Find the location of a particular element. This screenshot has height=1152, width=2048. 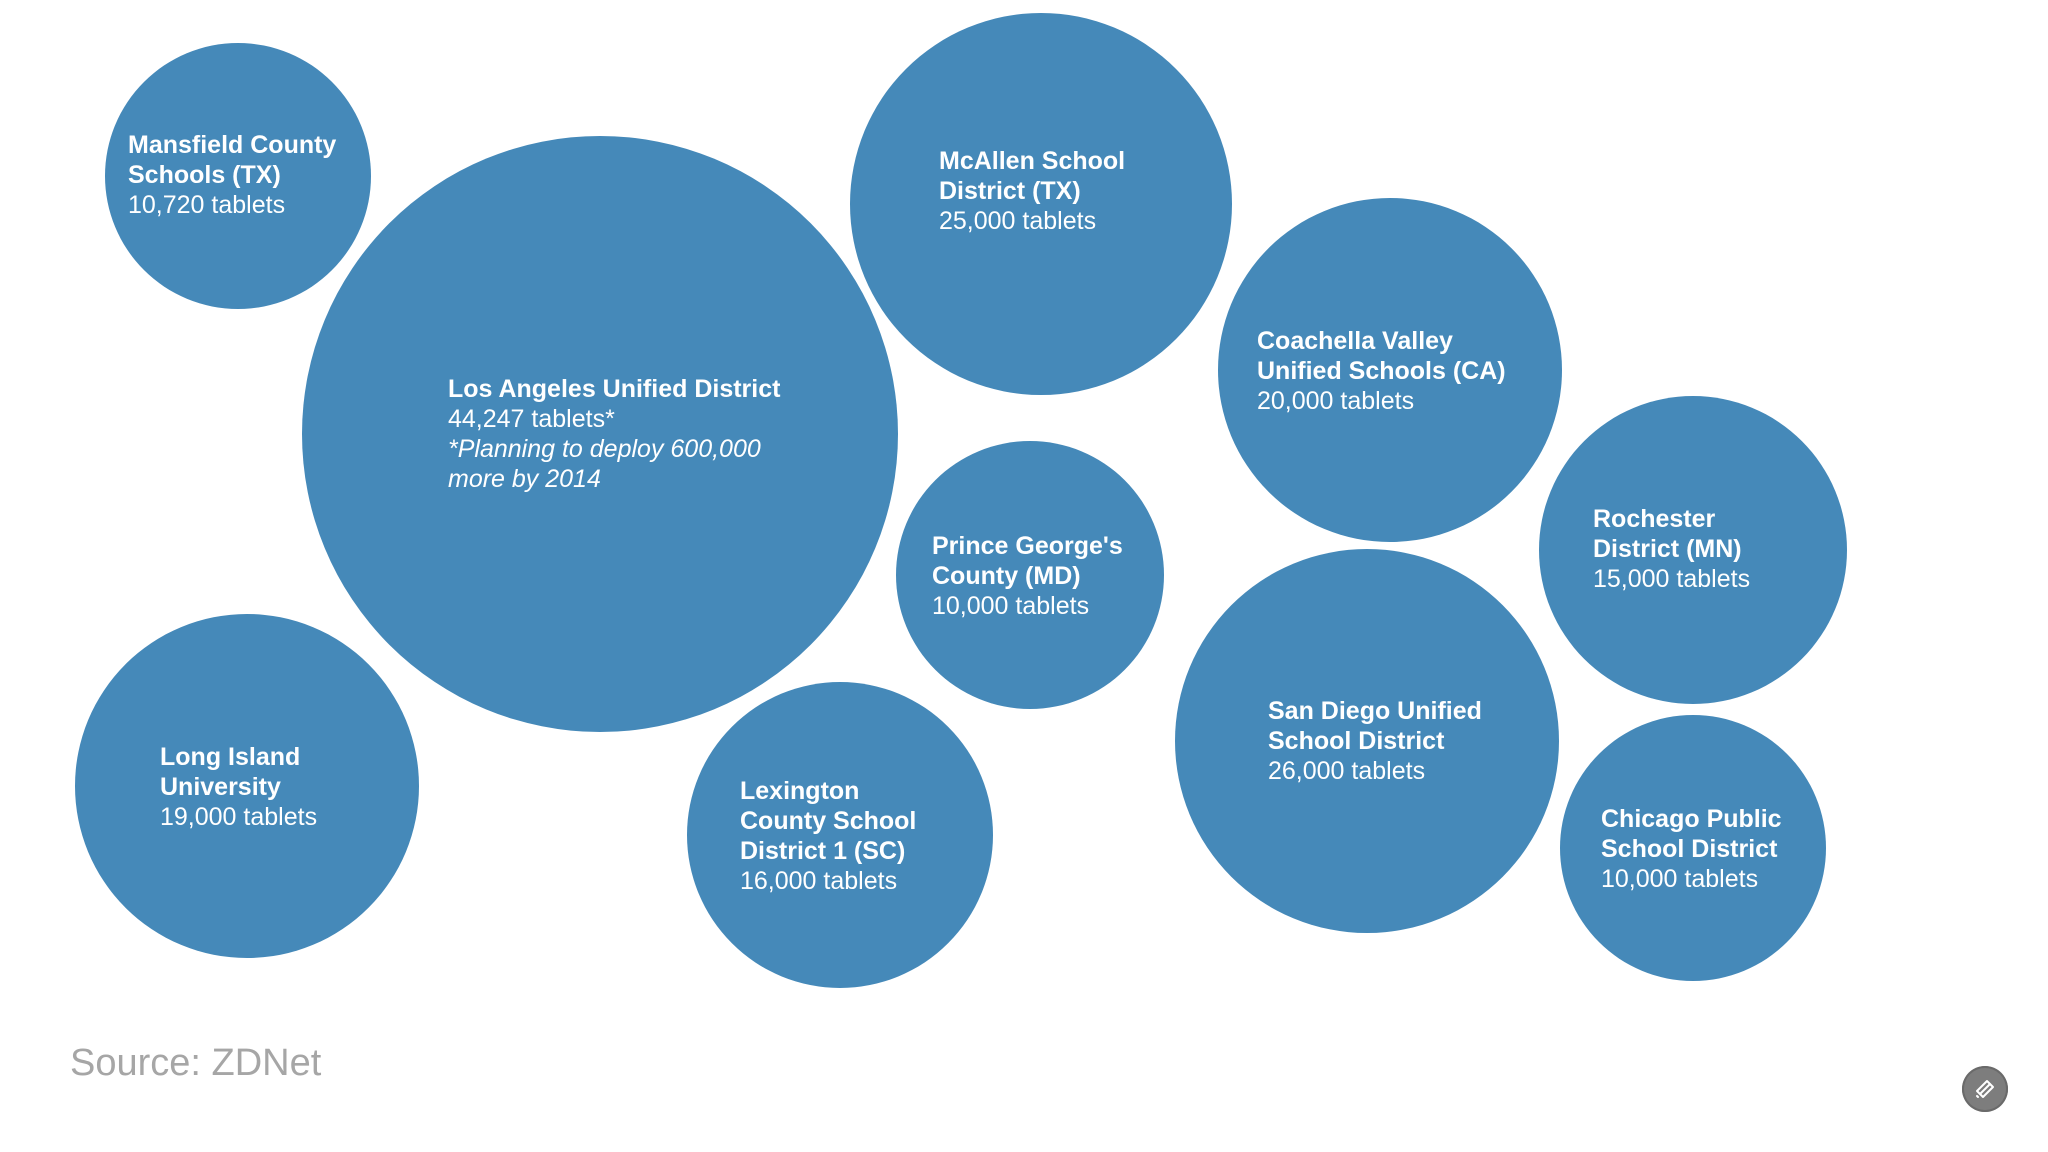

bubble-name: Los Angeles Unified District is located at coordinates (614, 389).